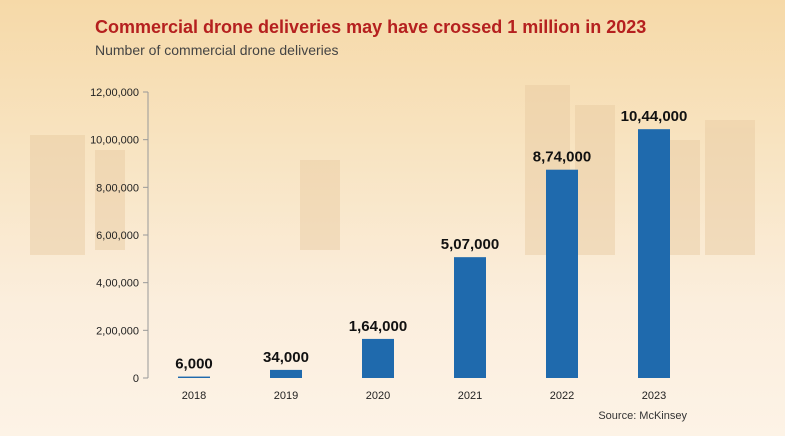  What do you see at coordinates (424, 396) in the screenshot?
I see `x-axis: 2018 2019 2020 2021 2022 2023` at bounding box center [424, 396].